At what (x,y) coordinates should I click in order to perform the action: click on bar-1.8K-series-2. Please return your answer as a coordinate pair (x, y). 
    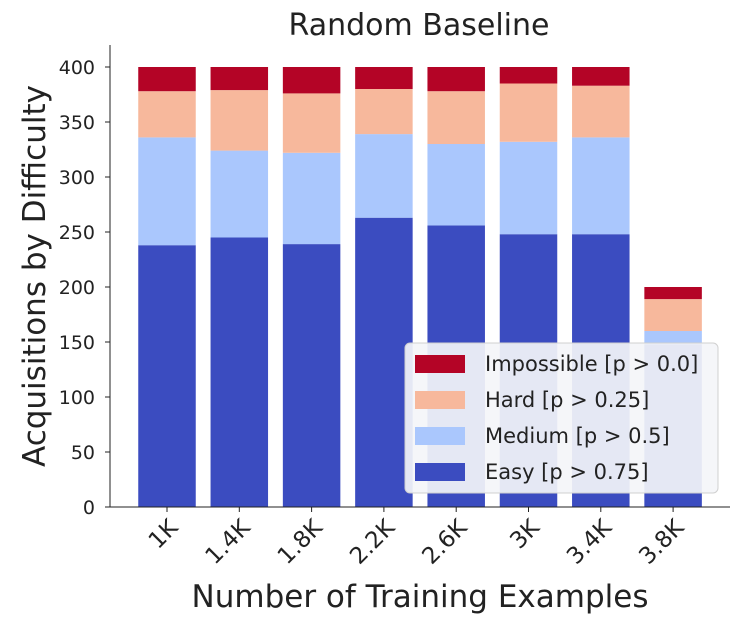
    Looking at the image, I should click on (311, 123).